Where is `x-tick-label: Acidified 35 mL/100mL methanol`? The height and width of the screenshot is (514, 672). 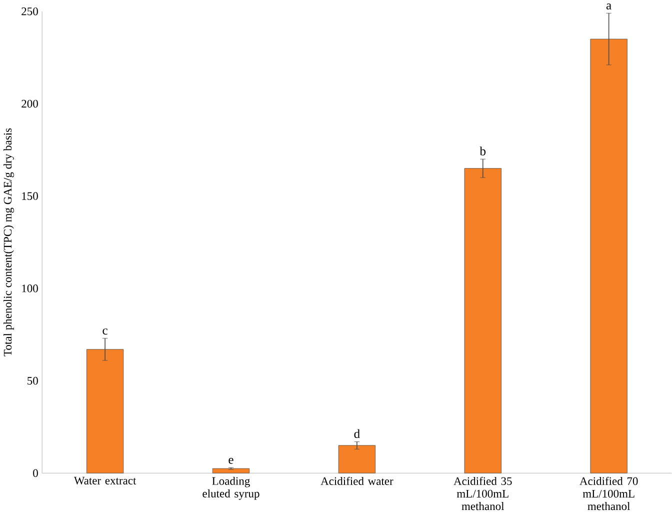
x-tick-label: Acidified 35 mL/100mL methanol is located at coordinates (483, 493).